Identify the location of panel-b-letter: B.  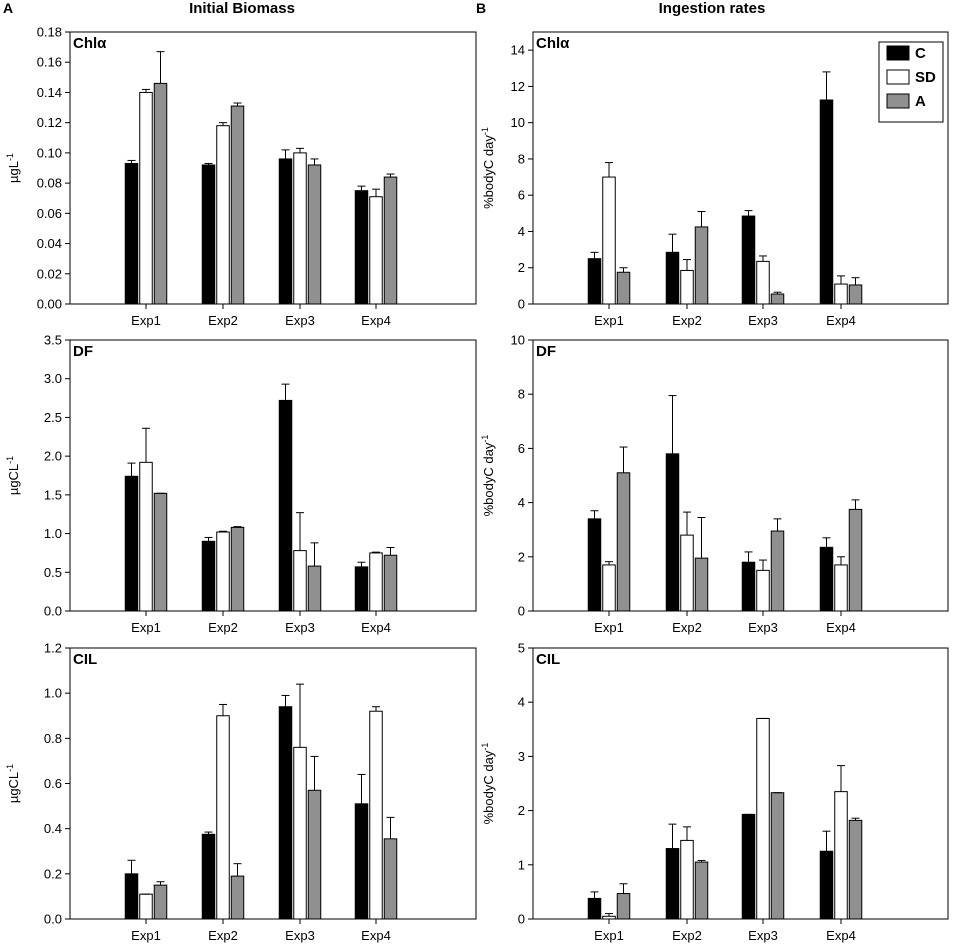
(481, 8).